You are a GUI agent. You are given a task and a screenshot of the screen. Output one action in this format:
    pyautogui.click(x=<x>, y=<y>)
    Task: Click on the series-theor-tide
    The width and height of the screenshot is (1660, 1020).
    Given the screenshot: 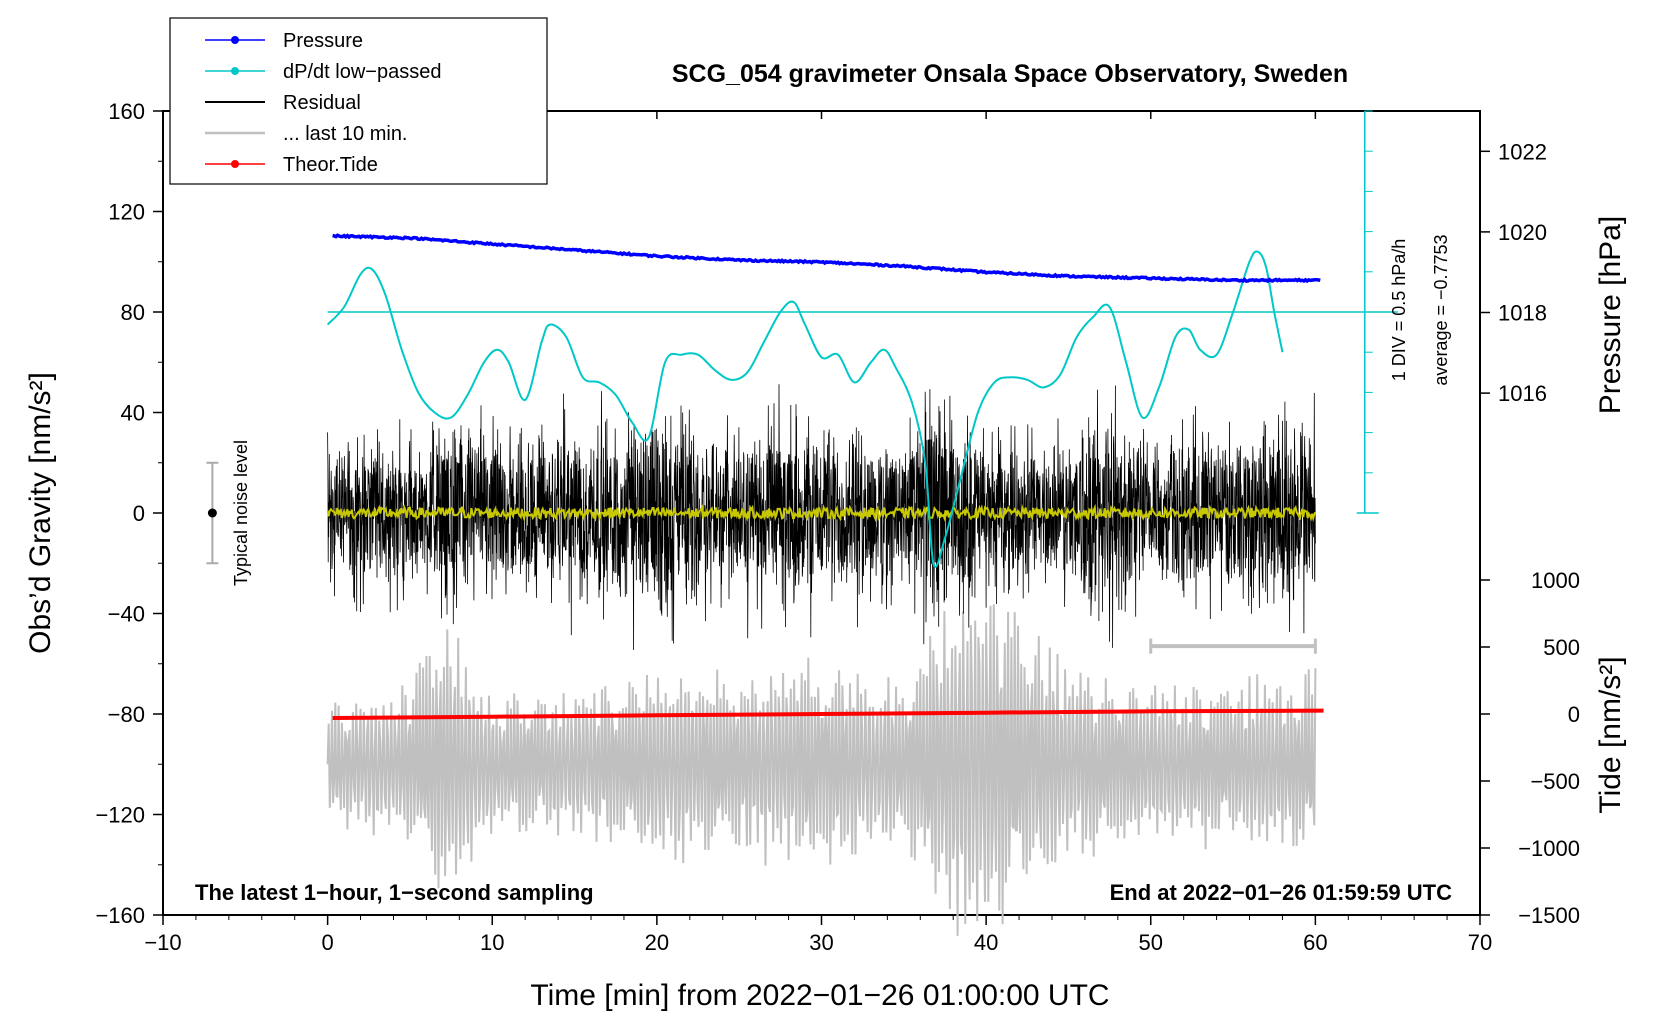 What is the action you would take?
    pyautogui.click(x=828, y=714)
    